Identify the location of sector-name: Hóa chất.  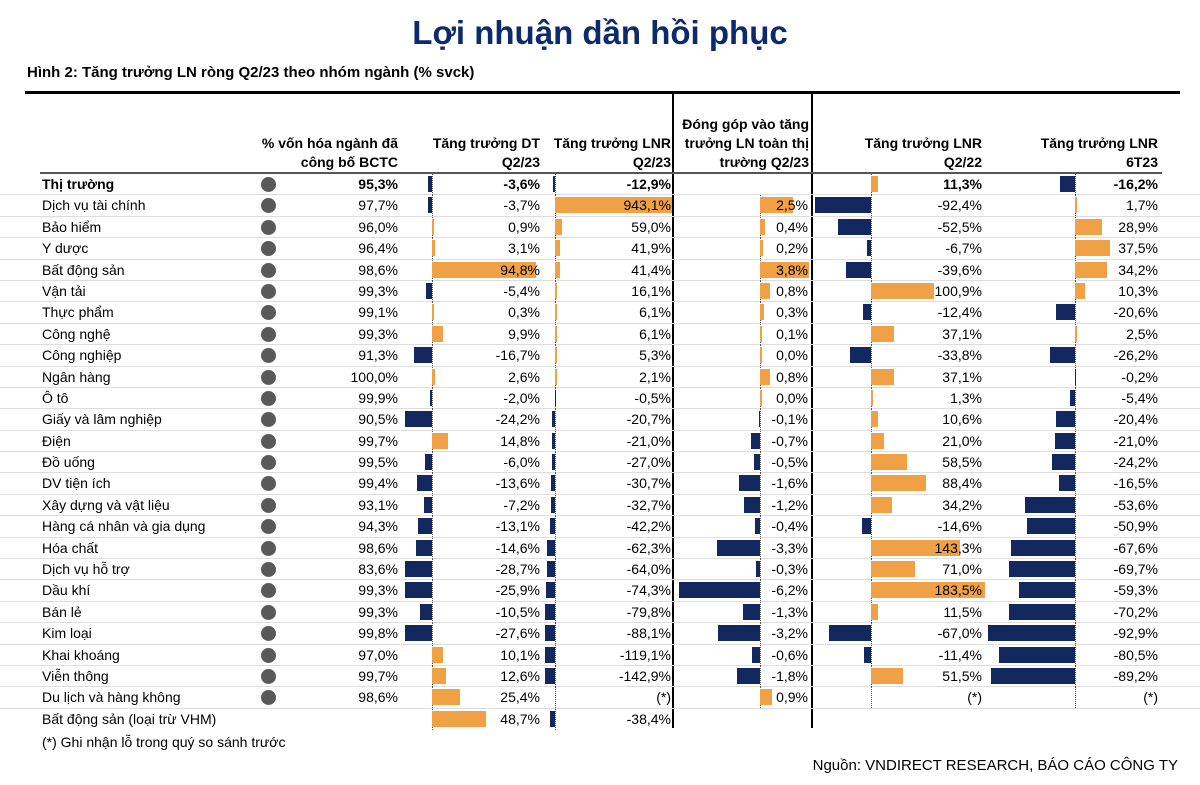
(70, 547).